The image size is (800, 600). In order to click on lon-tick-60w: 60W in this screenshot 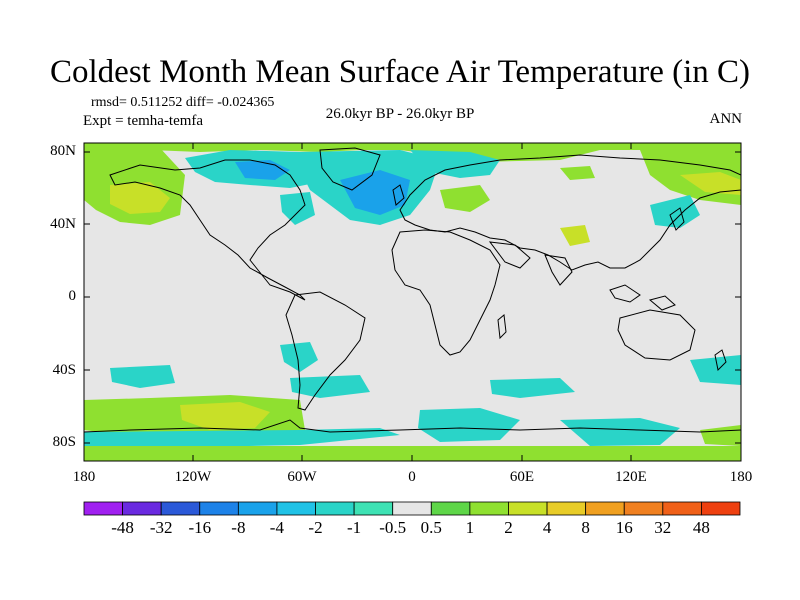, I will do `click(302, 477)`.